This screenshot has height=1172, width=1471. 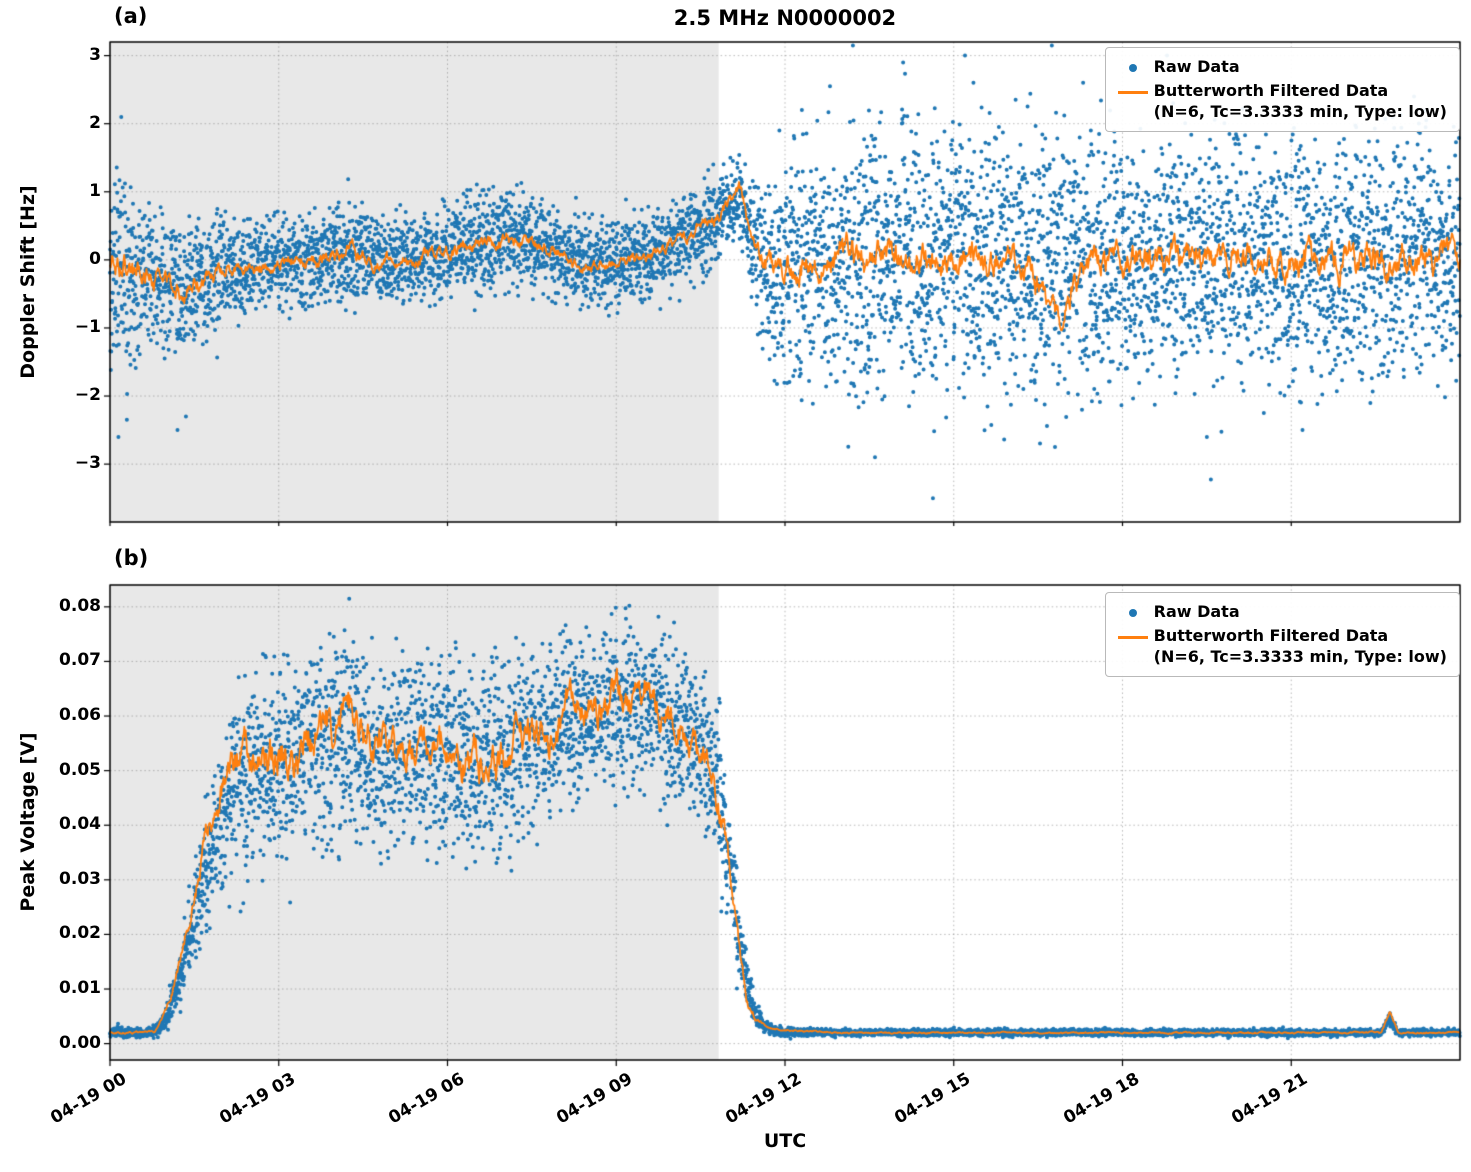 I want to click on y-tick-label: 0.00, so click(x=80, y=1042).